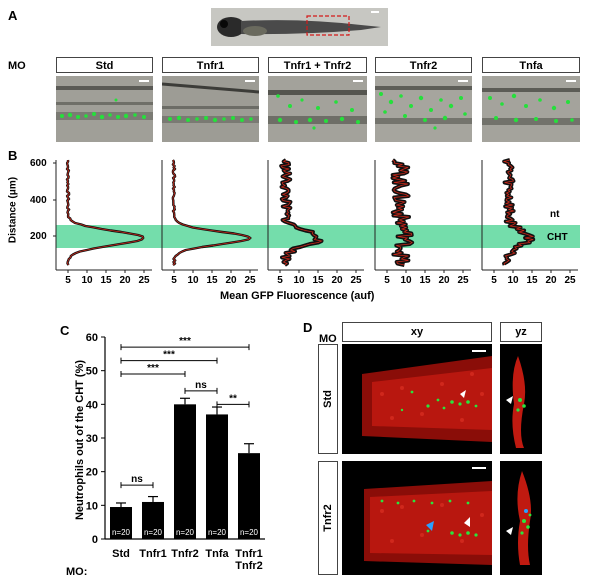  I want to click on category-label: Std, so click(121, 554).